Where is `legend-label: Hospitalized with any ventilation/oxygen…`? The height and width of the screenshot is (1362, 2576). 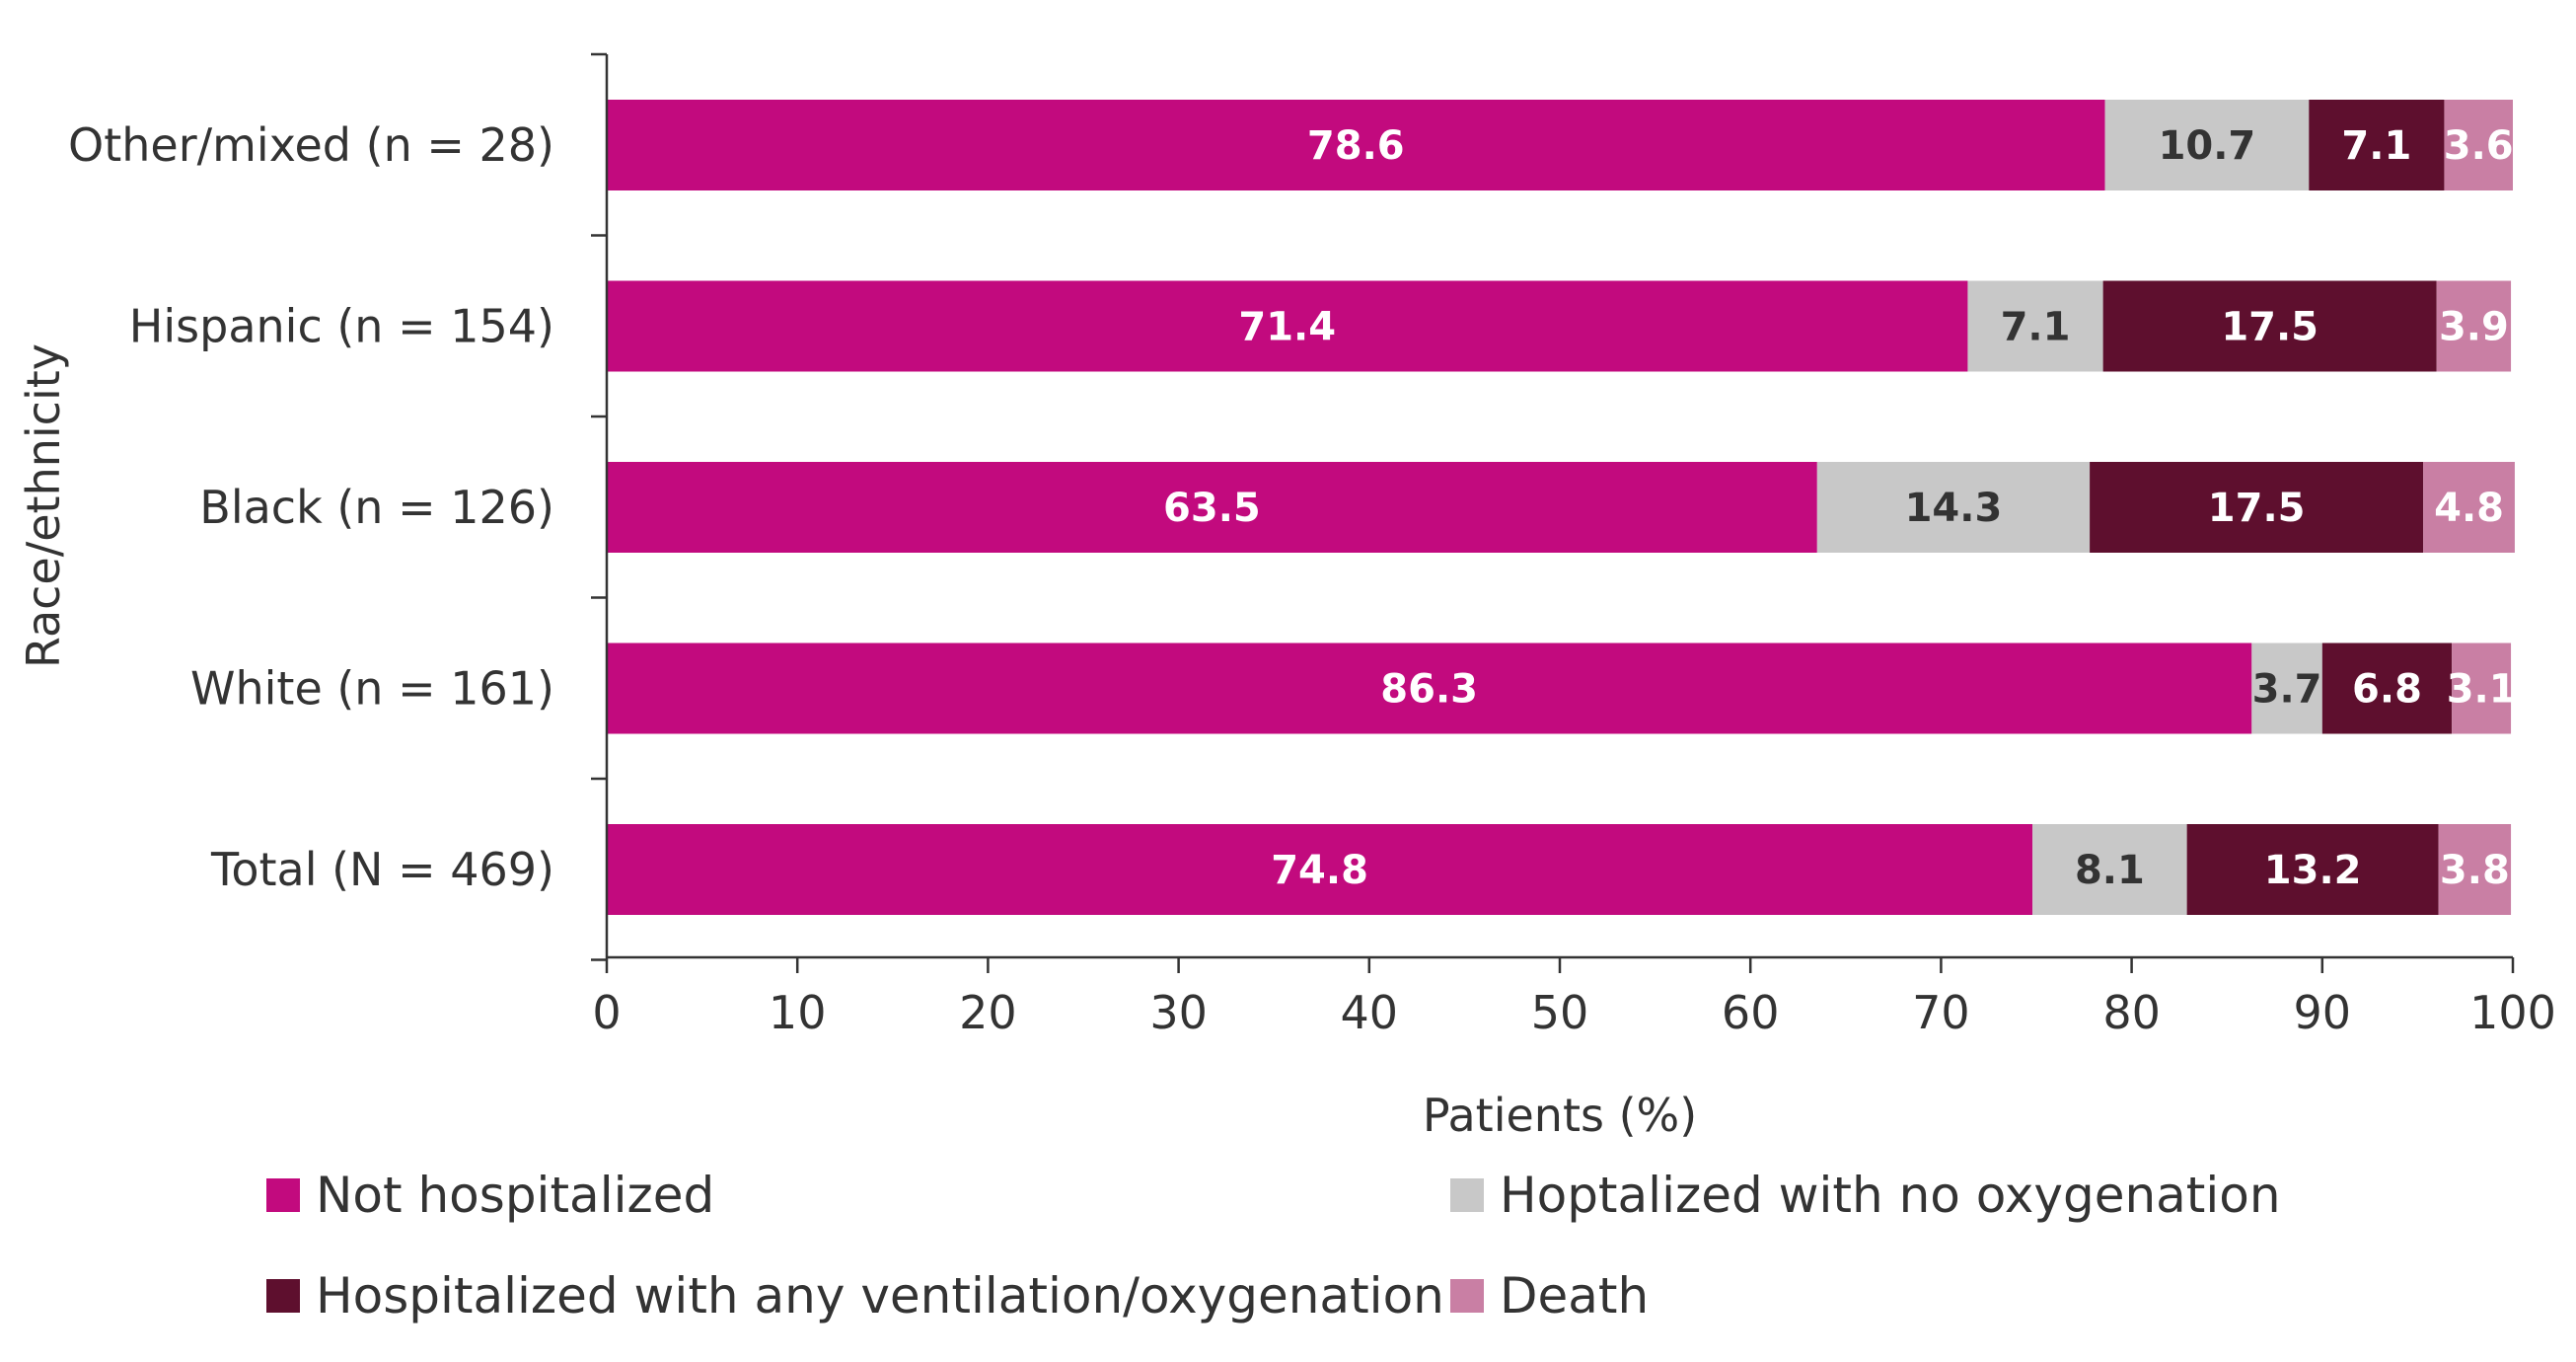 legend-label: Hospitalized with any ventilation/oxygen… is located at coordinates (880, 1295).